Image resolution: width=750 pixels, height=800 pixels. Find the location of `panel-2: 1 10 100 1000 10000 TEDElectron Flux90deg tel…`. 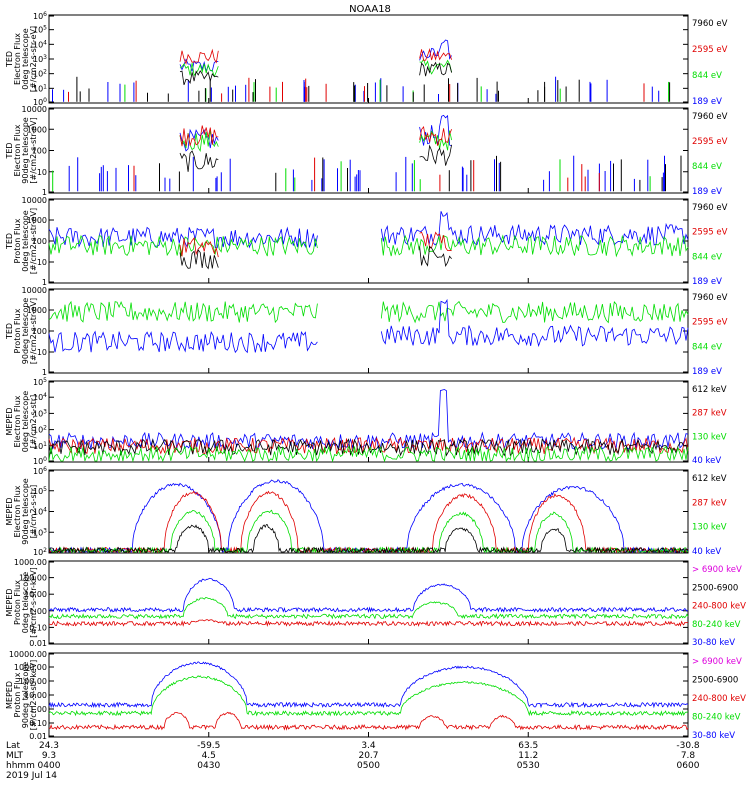

panel-2: 1 10 100 1000 10000 TEDElectron Flux90deg tel… is located at coordinates (366, 151).